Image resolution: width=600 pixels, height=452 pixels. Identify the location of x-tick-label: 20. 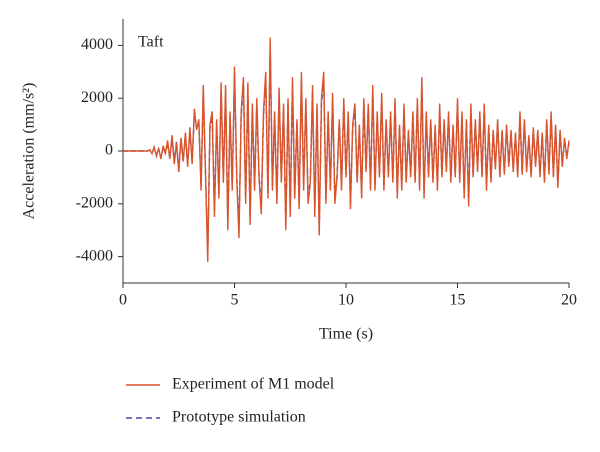
(569, 300).